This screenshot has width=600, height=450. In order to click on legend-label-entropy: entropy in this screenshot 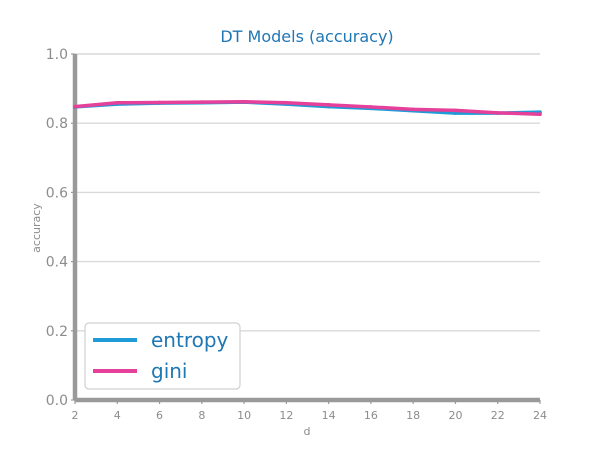, I will do `click(190, 340)`.